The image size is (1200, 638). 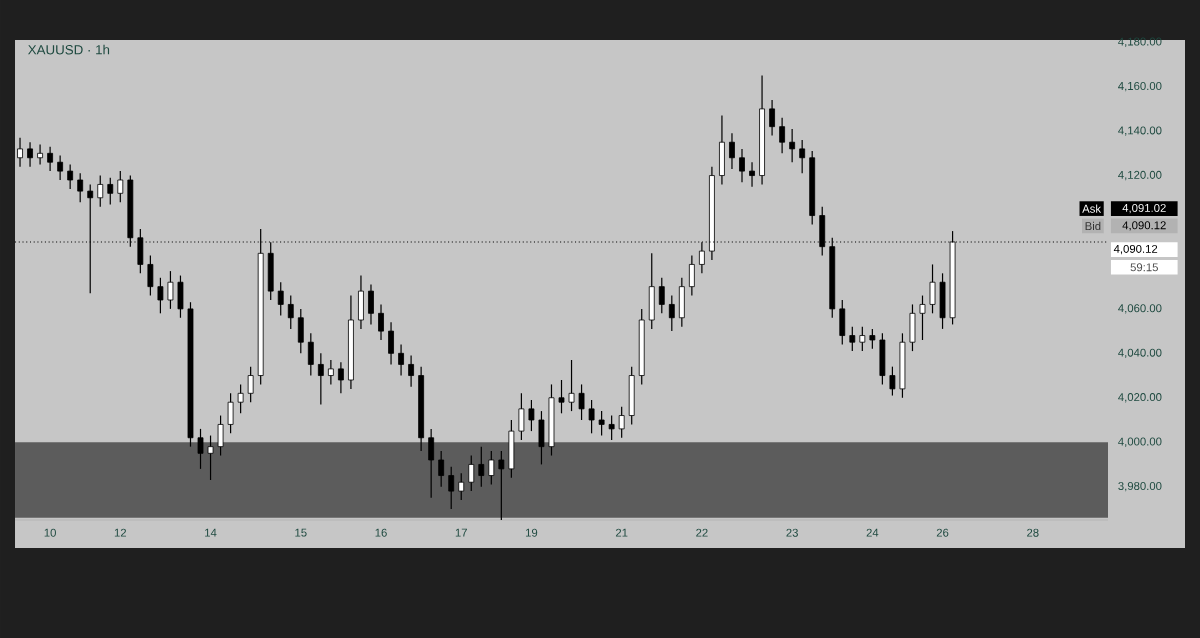 I want to click on x-tick-label: 22, so click(x=702, y=532).